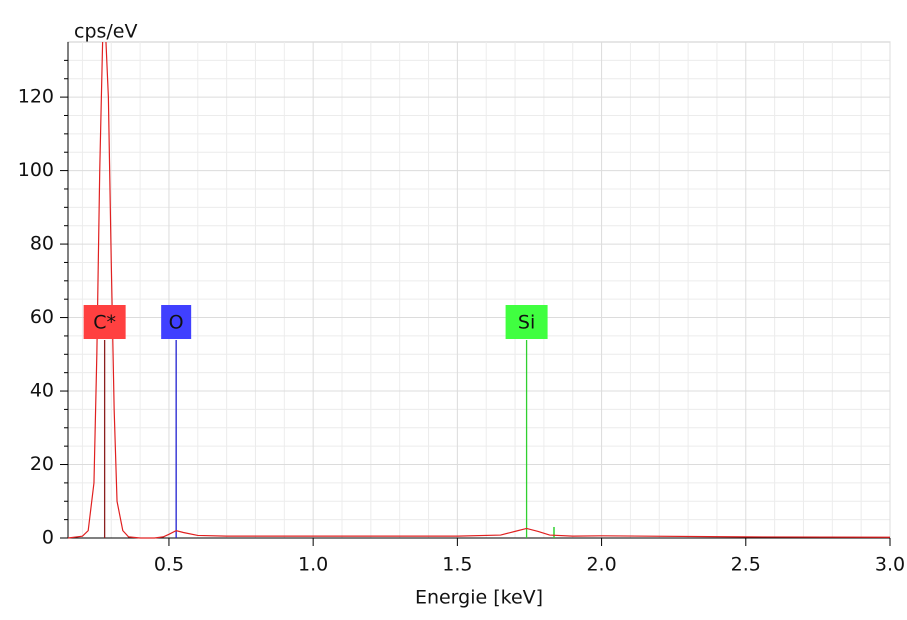 Image resolution: width=907 pixels, height=620 pixels. I want to click on y-tick-label: 60, so click(42, 317).